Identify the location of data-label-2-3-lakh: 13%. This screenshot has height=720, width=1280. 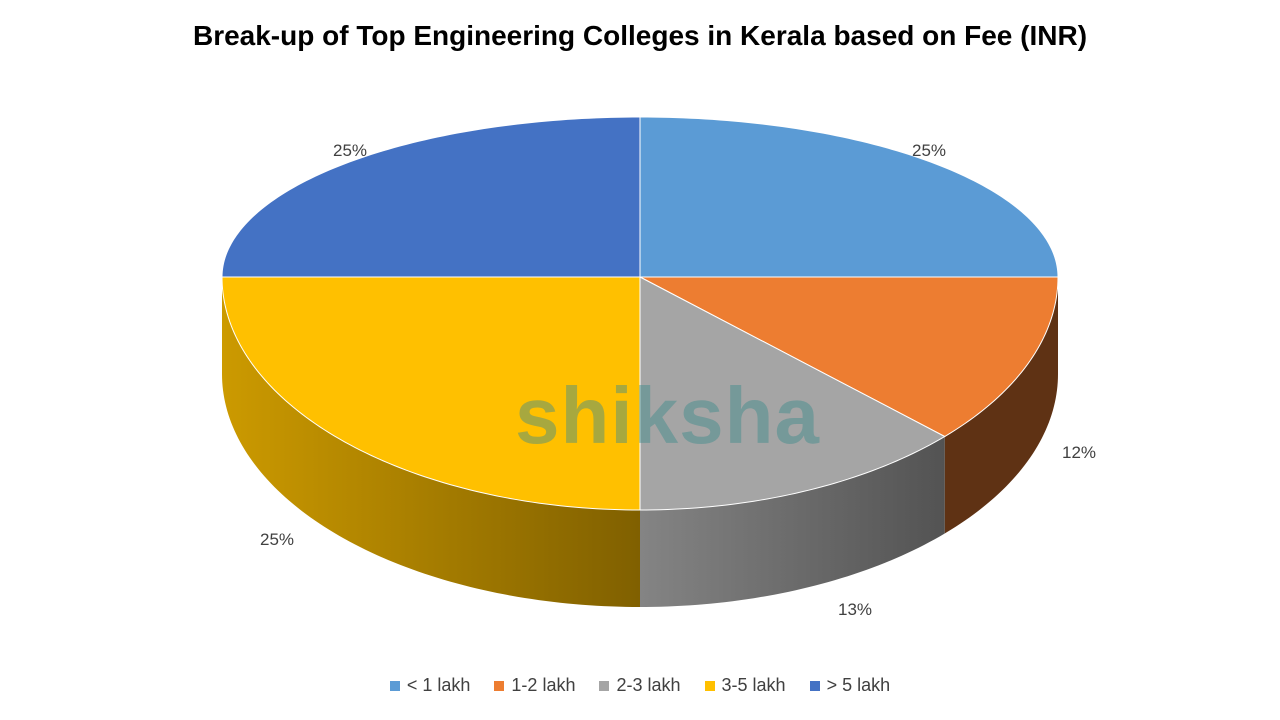
(855, 609).